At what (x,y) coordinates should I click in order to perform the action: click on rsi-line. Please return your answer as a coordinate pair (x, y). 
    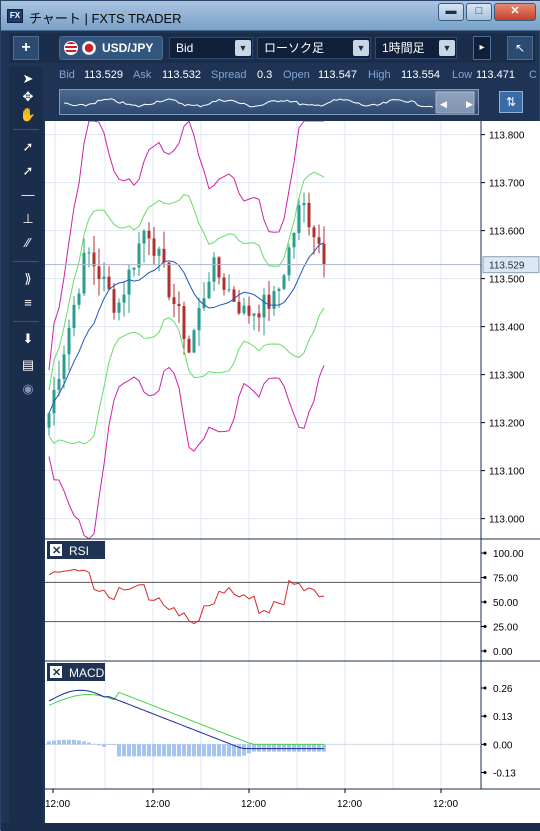
    Looking at the image, I should click on (186, 596).